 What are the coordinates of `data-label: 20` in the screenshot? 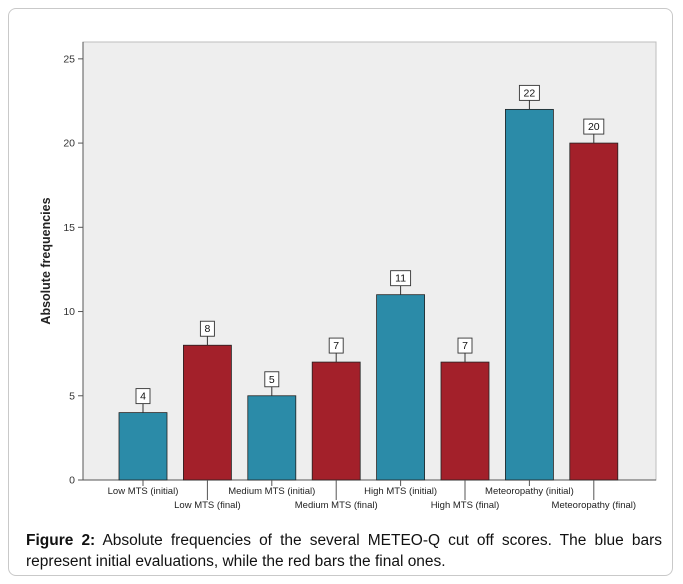 It's located at (594, 127).